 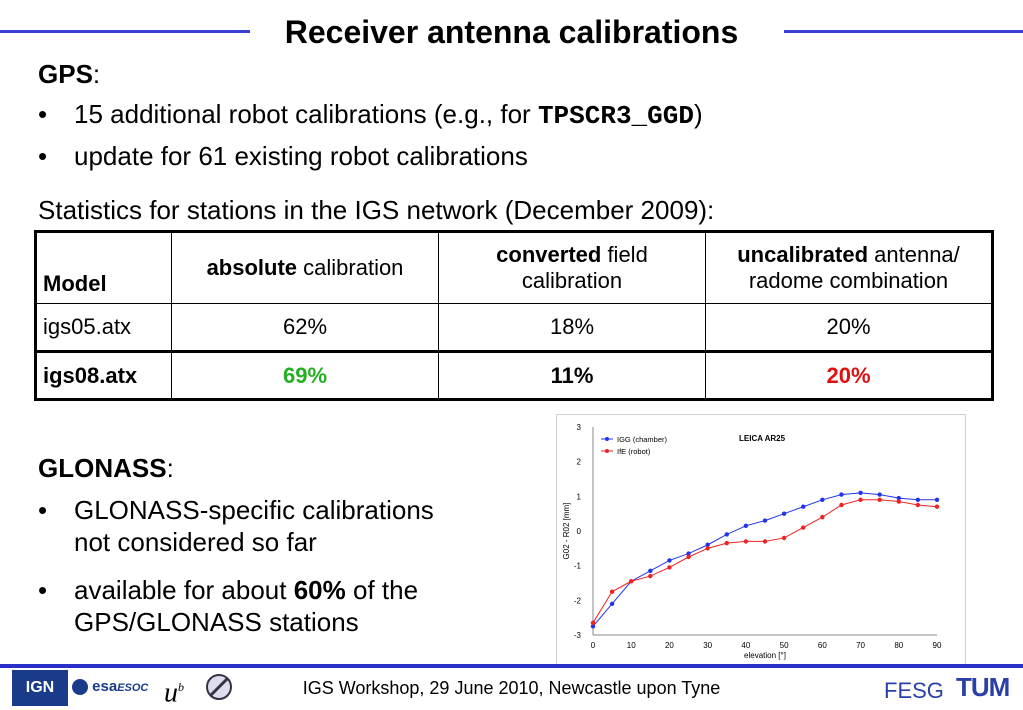 I want to click on gps-heading: GPS:, so click(x=69, y=74).